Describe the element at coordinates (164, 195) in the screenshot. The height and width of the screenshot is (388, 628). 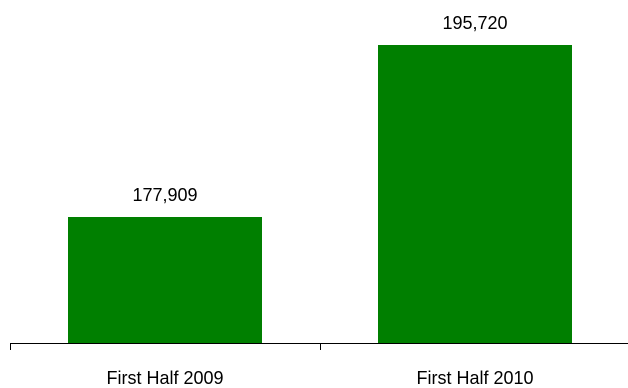
I see `data-label-1: 177,909` at that location.